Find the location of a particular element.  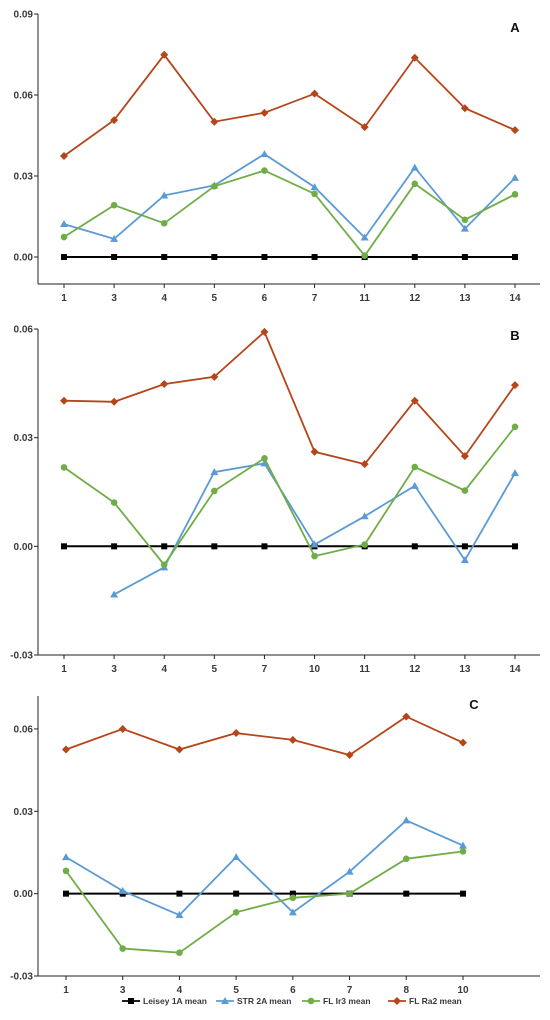

legend-entry-fl-ra2: FL Ra2 mean is located at coordinates (425, 1001).